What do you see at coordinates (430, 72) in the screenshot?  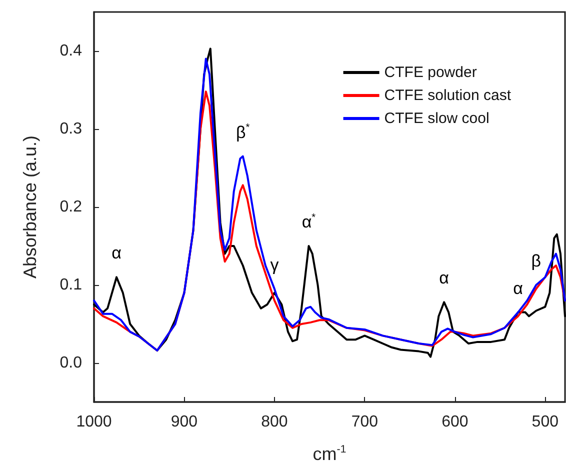 I see `legend-label: CTFE powder` at bounding box center [430, 72].